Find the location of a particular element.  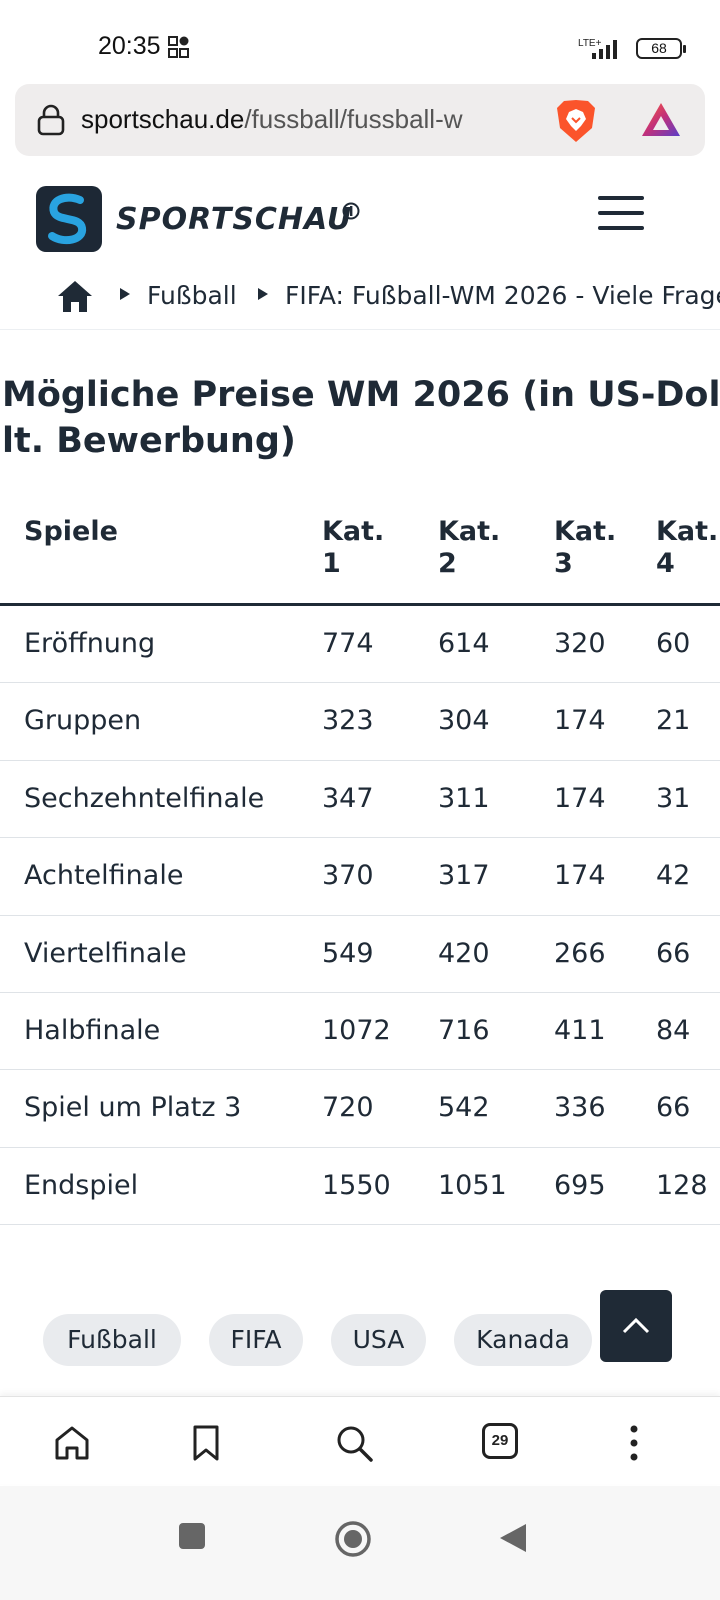

cell-price-cat-1: 774 is located at coordinates (348, 643).